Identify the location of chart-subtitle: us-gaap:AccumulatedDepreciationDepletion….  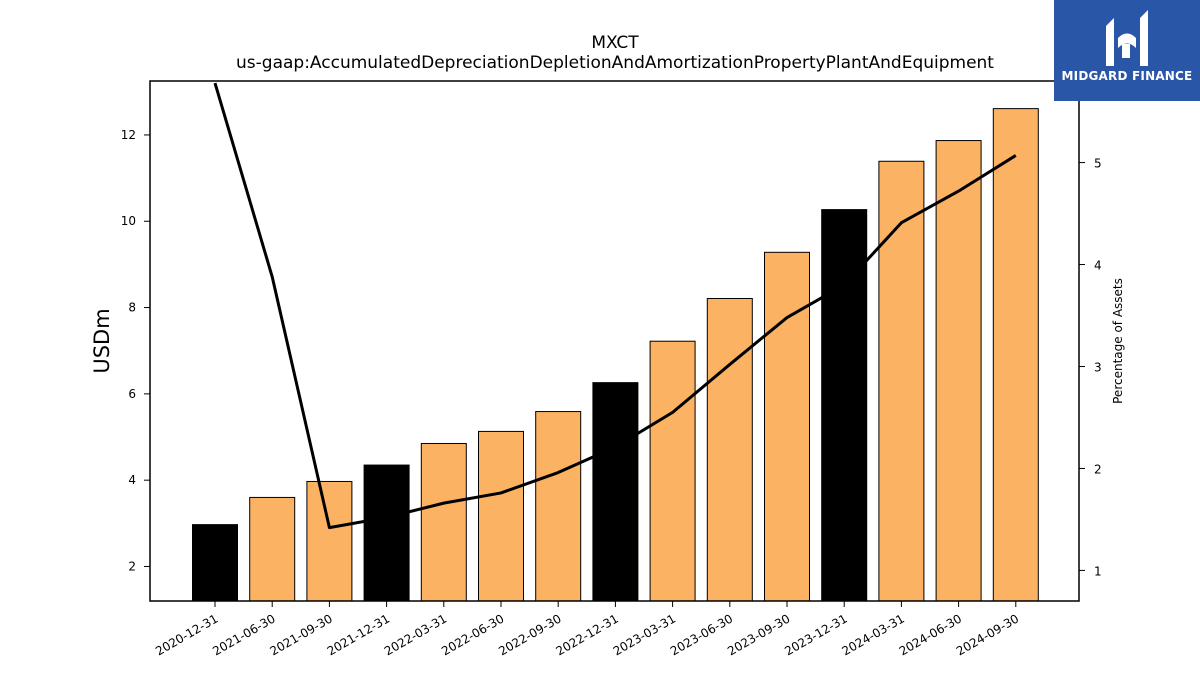
(615, 63).